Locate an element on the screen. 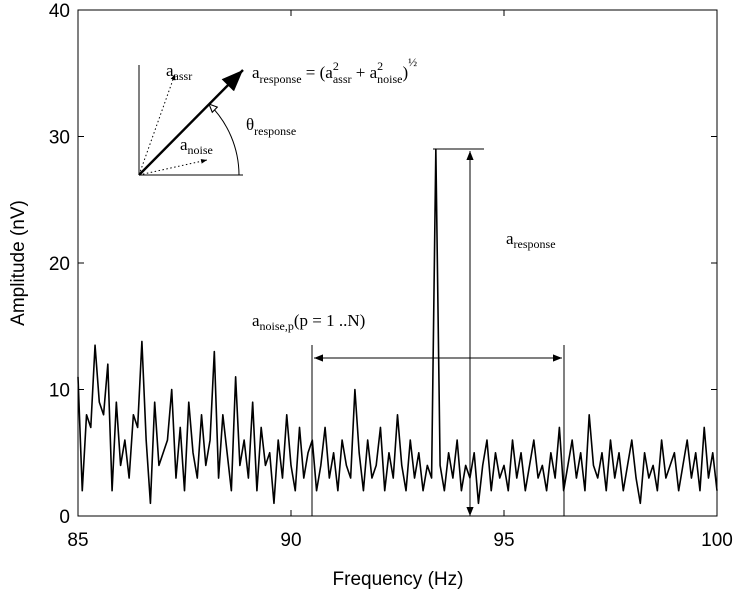  y-tick-label: 30 is located at coordinates (59, 138).